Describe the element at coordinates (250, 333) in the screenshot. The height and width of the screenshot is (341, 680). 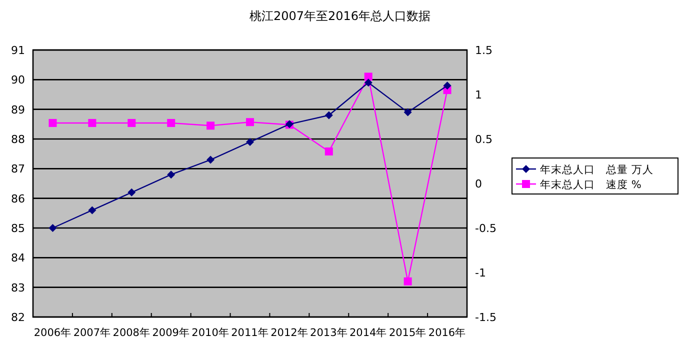
I see `x-tick-label: 2011年` at that location.